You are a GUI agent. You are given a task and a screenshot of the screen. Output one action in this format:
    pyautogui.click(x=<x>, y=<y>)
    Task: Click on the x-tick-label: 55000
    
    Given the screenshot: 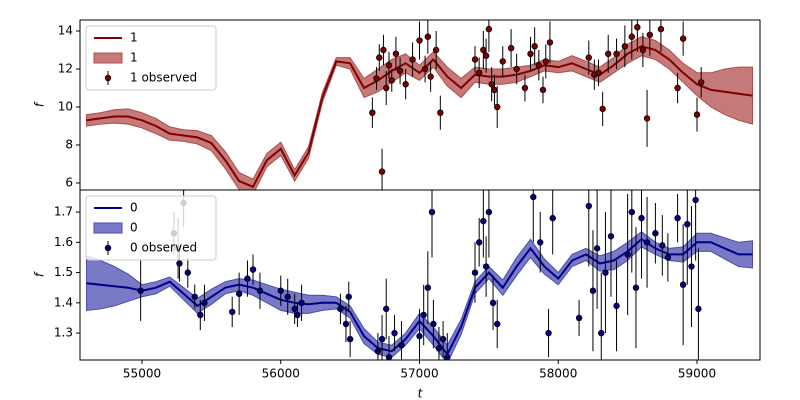 What is the action you would take?
    pyautogui.click(x=142, y=374)
    